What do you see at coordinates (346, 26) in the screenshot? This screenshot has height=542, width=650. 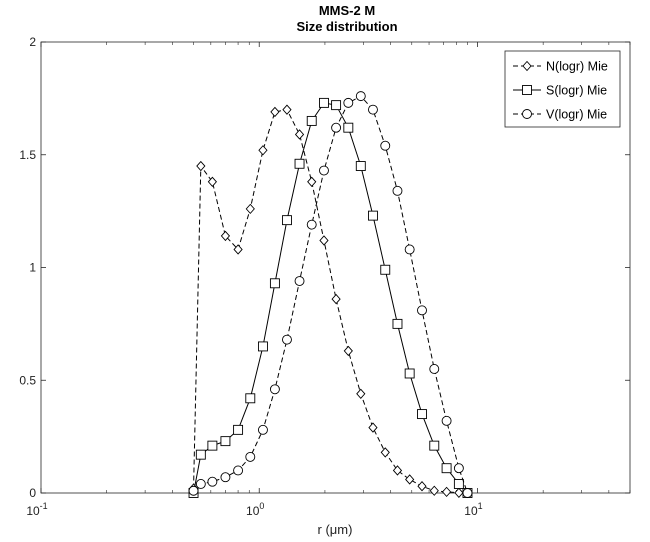 I see `chart-subtitle: Size distribution` at bounding box center [346, 26].